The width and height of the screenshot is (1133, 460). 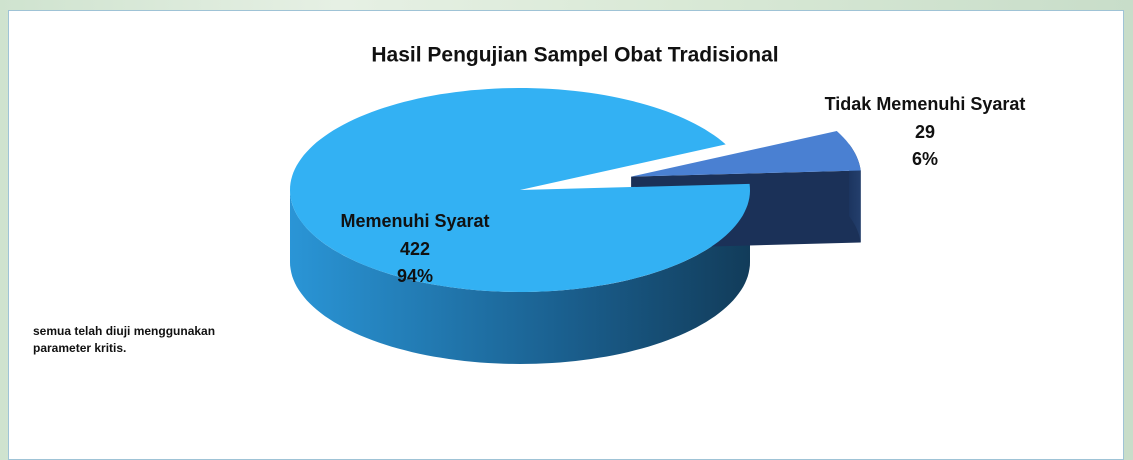 What do you see at coordinates (746, 154) in the screenshot?
I see `pie-slice` at bounding box center [746, 154].